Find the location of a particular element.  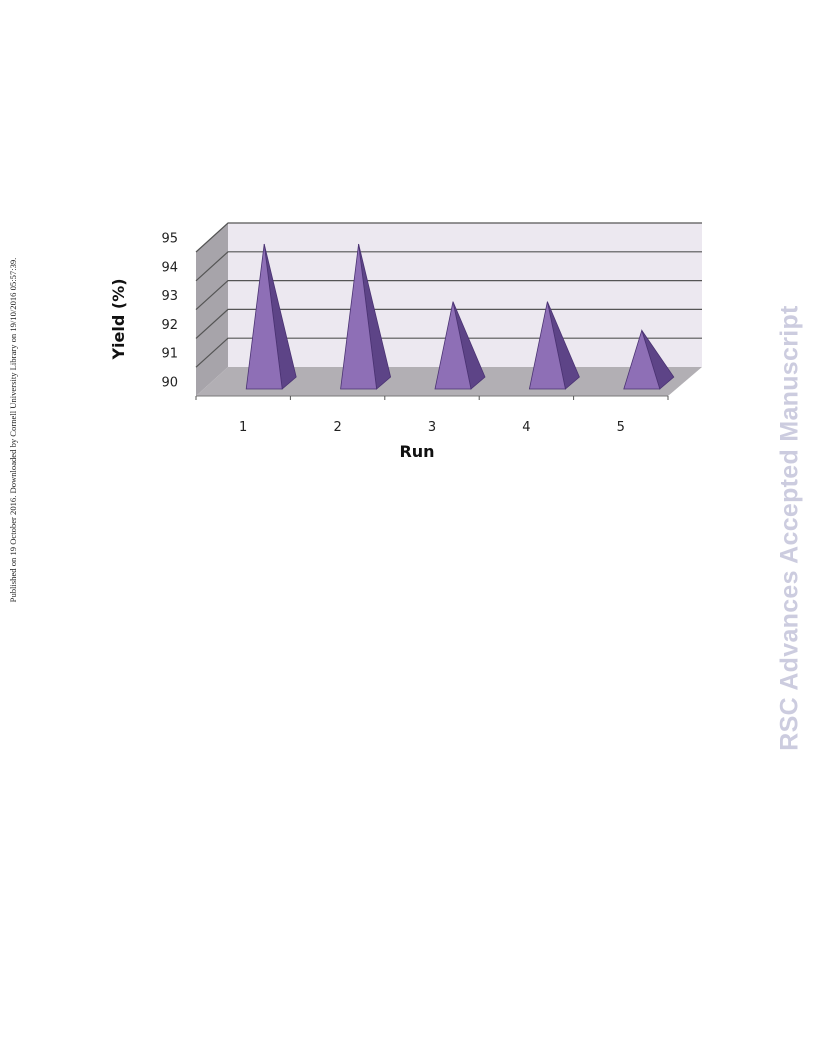

y-tick-label: 94 is located at coordinates (169, 267).